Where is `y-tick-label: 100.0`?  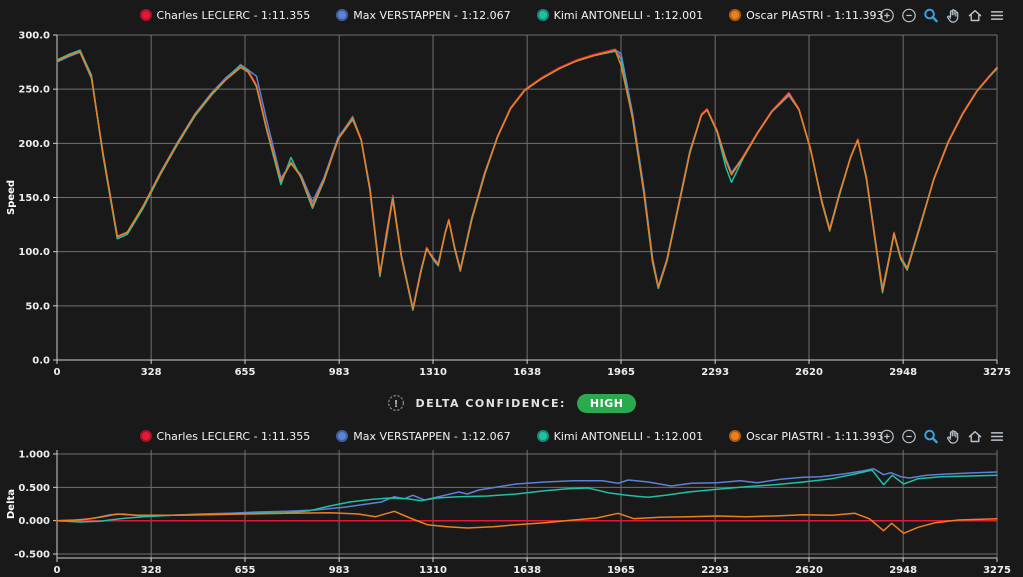 y-tick-label: 100.0 is located at coordinates (34, 252).